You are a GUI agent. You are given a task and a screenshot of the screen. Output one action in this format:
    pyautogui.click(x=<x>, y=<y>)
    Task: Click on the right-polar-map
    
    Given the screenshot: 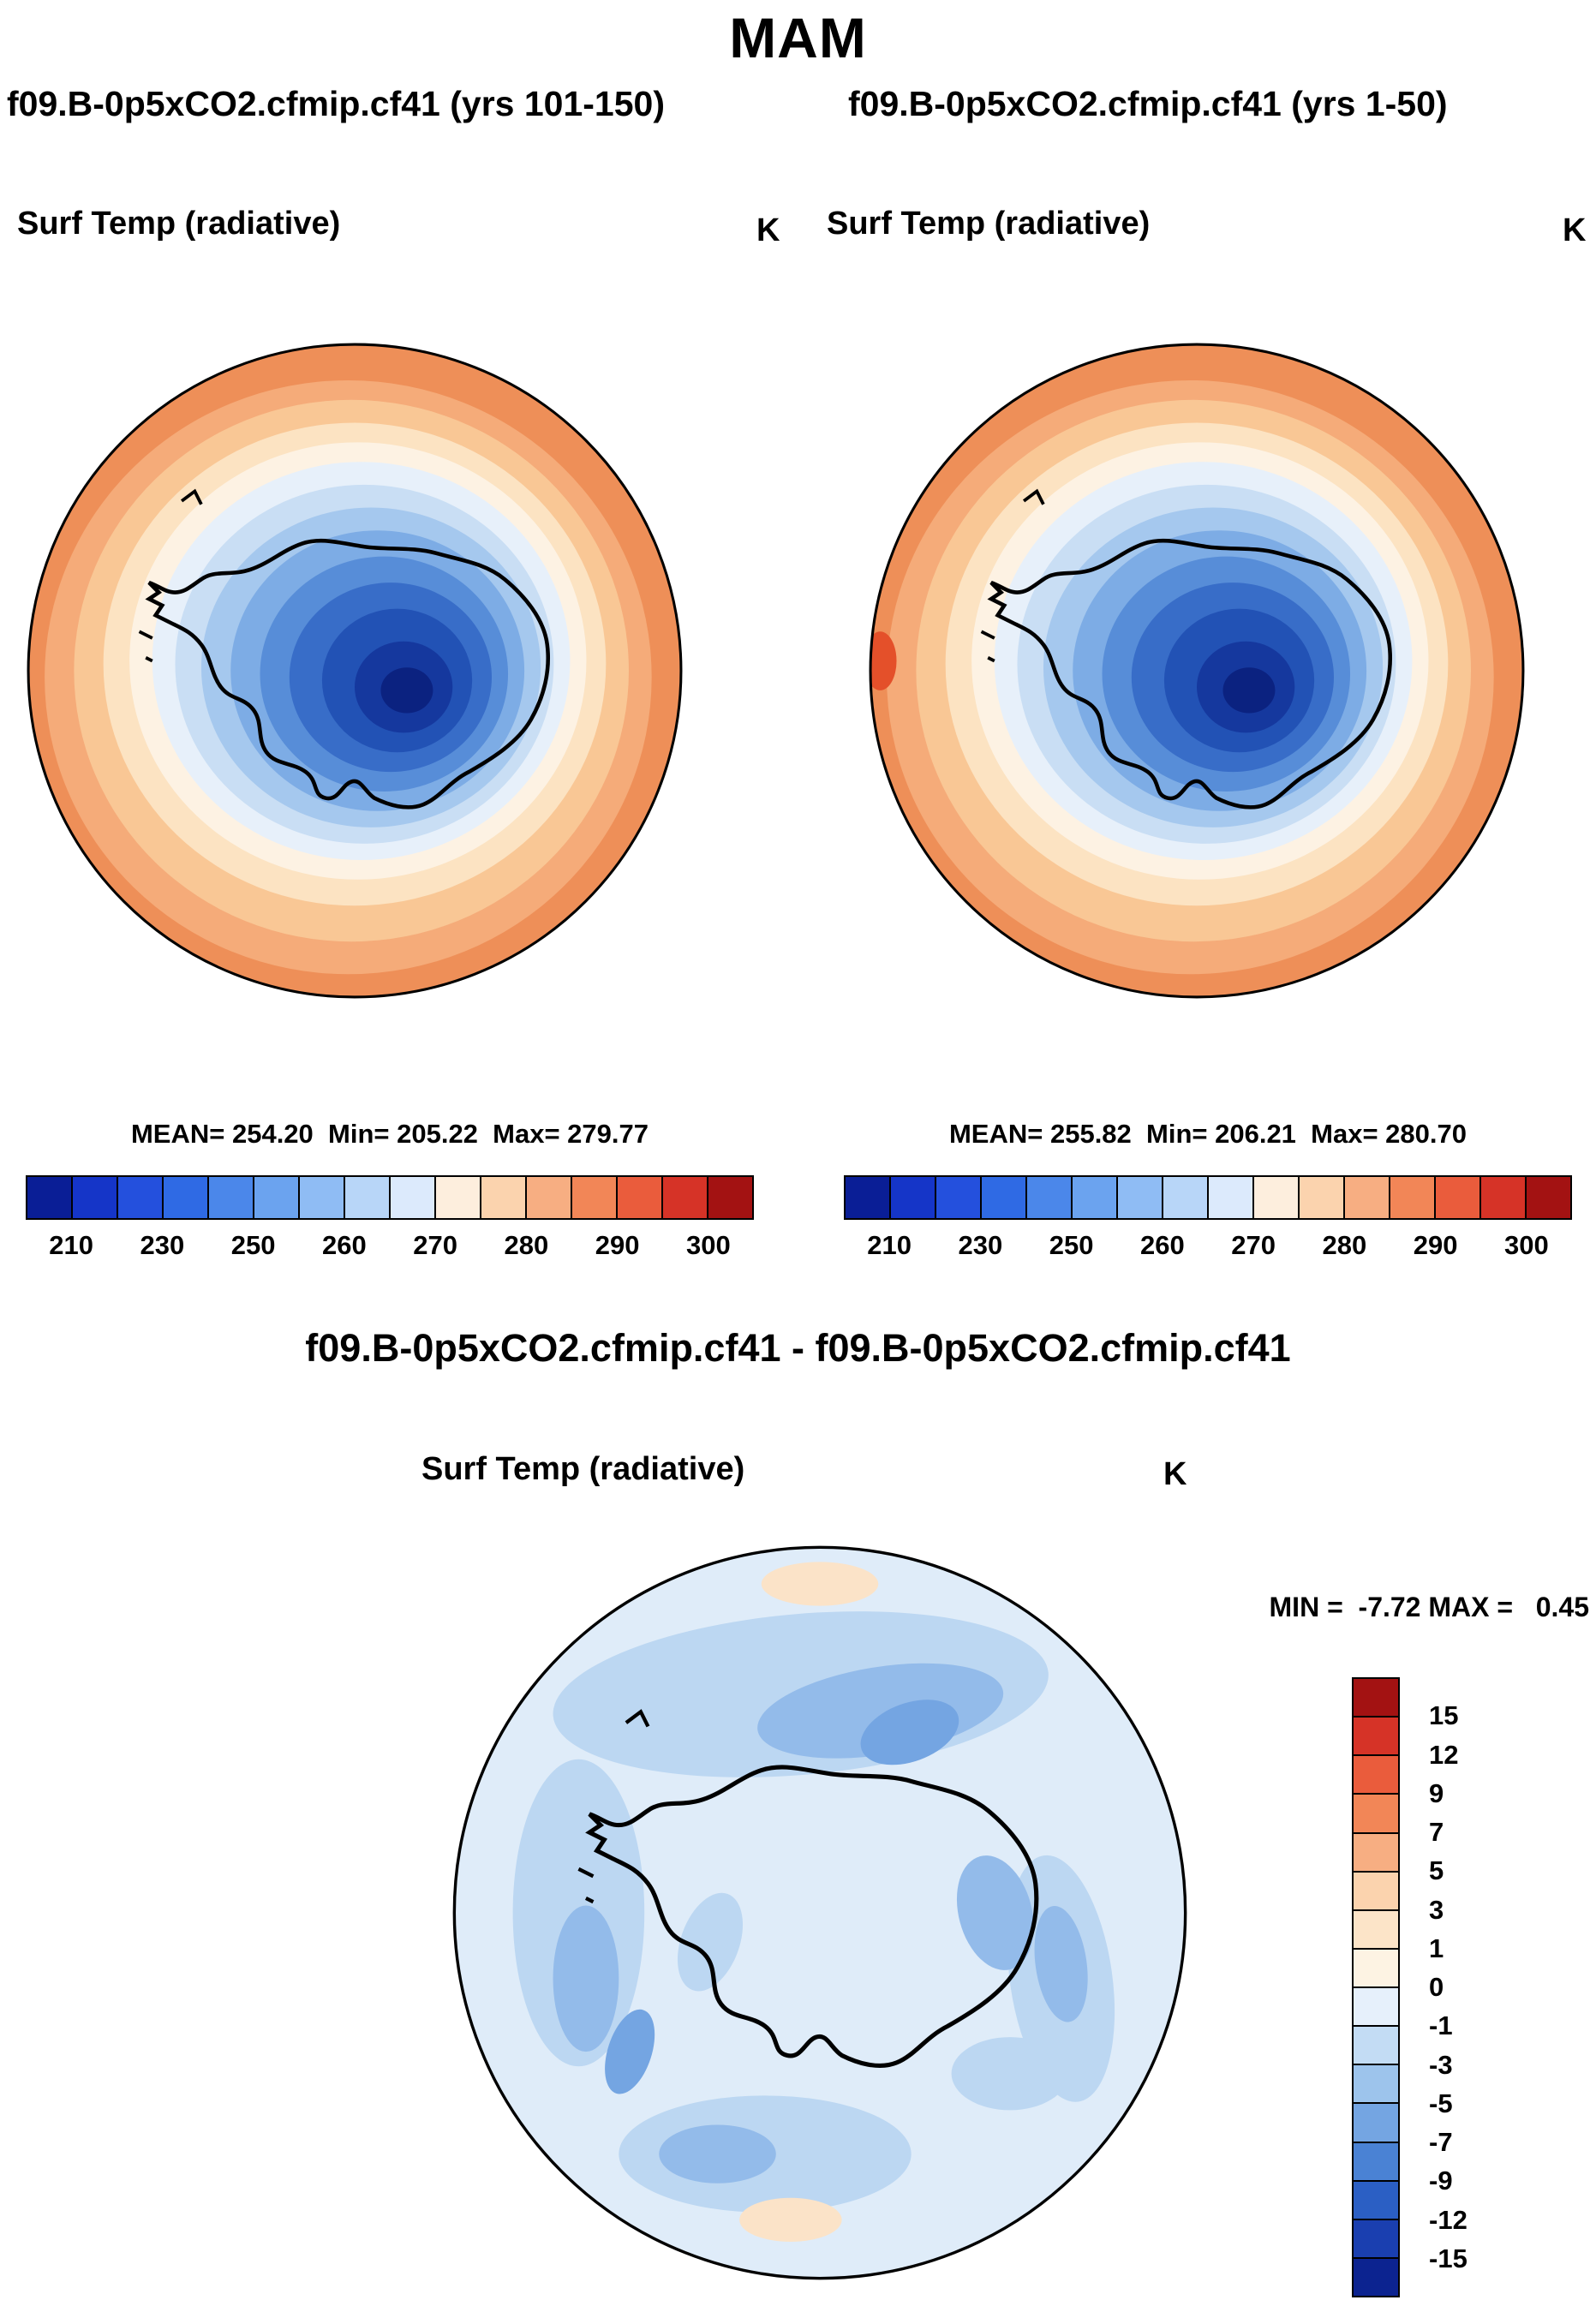 What is the action you would take?
    pyautogui.click(x=1196, y=670)
    